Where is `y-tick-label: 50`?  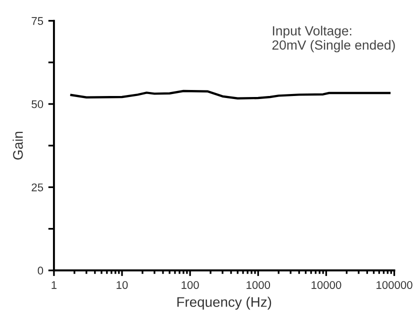
y-tick-label: 50 is located at coordinates (38, 104).